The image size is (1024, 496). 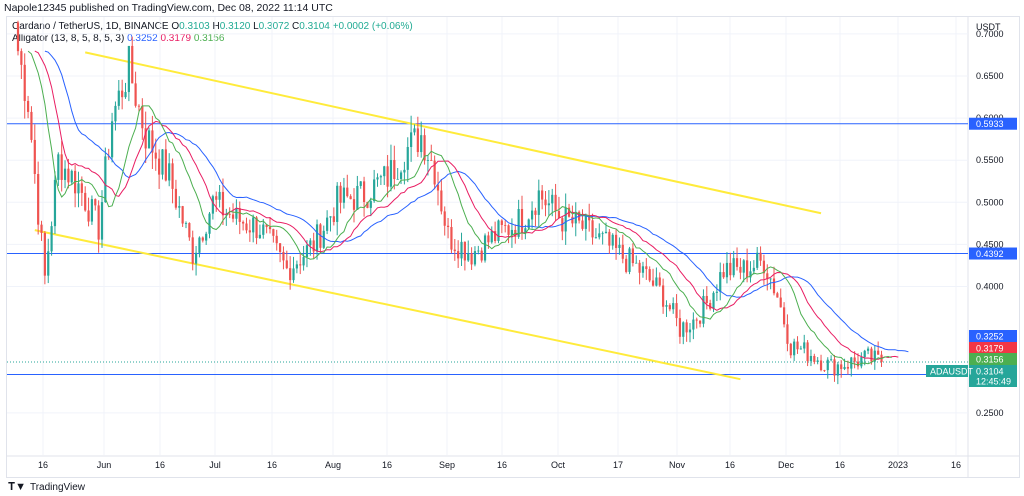 What do you see at coordinates (175, 26) in the screenshot?
I see `open-label: O` at bounding box center [175, 26].